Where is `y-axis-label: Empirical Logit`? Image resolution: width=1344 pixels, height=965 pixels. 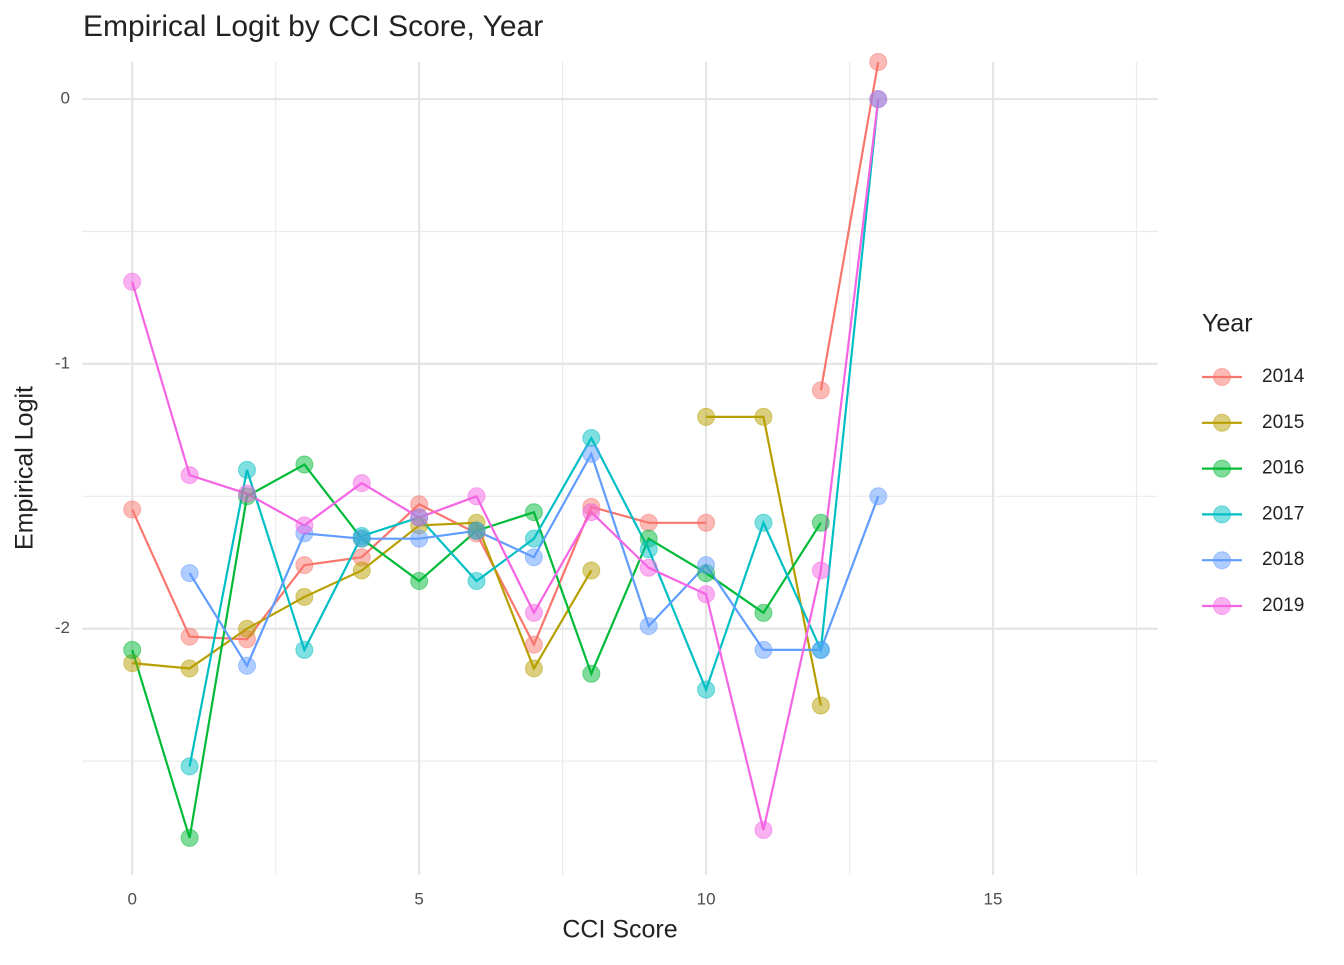 y-axis-label: Empirical Logit is located at coordinates (25, 468).